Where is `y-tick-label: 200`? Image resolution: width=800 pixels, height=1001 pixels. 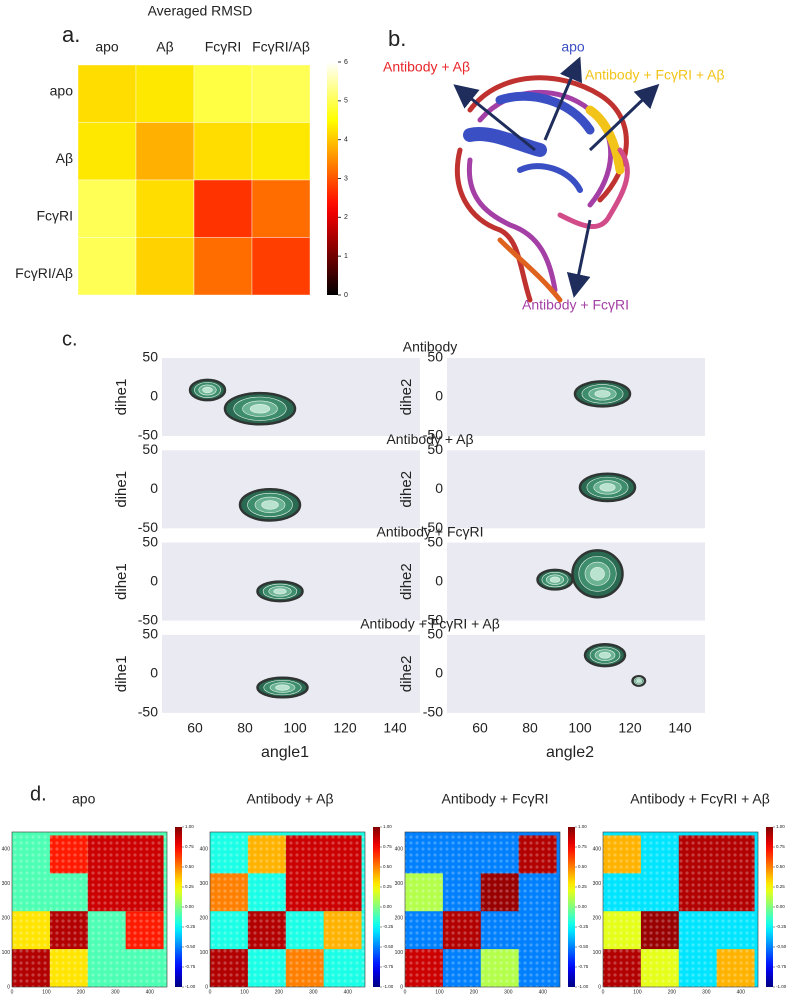
y-tick-label: 200 is located at coordinates (597, 918).